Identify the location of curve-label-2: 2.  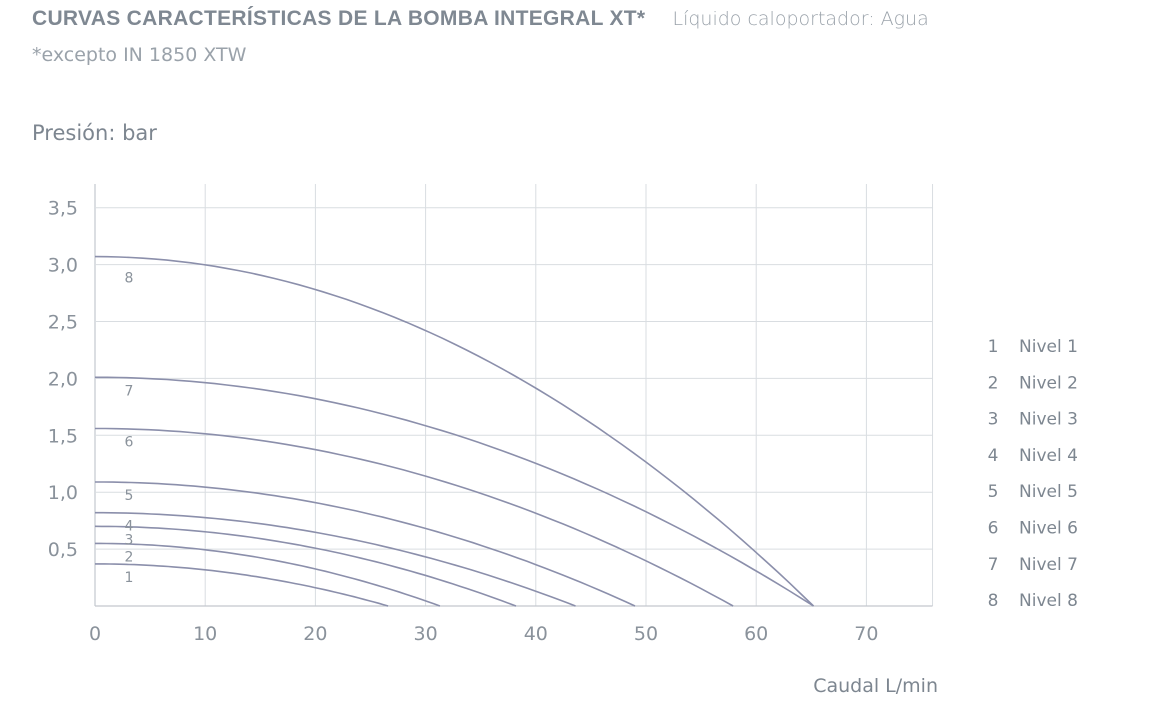
(129, 557).